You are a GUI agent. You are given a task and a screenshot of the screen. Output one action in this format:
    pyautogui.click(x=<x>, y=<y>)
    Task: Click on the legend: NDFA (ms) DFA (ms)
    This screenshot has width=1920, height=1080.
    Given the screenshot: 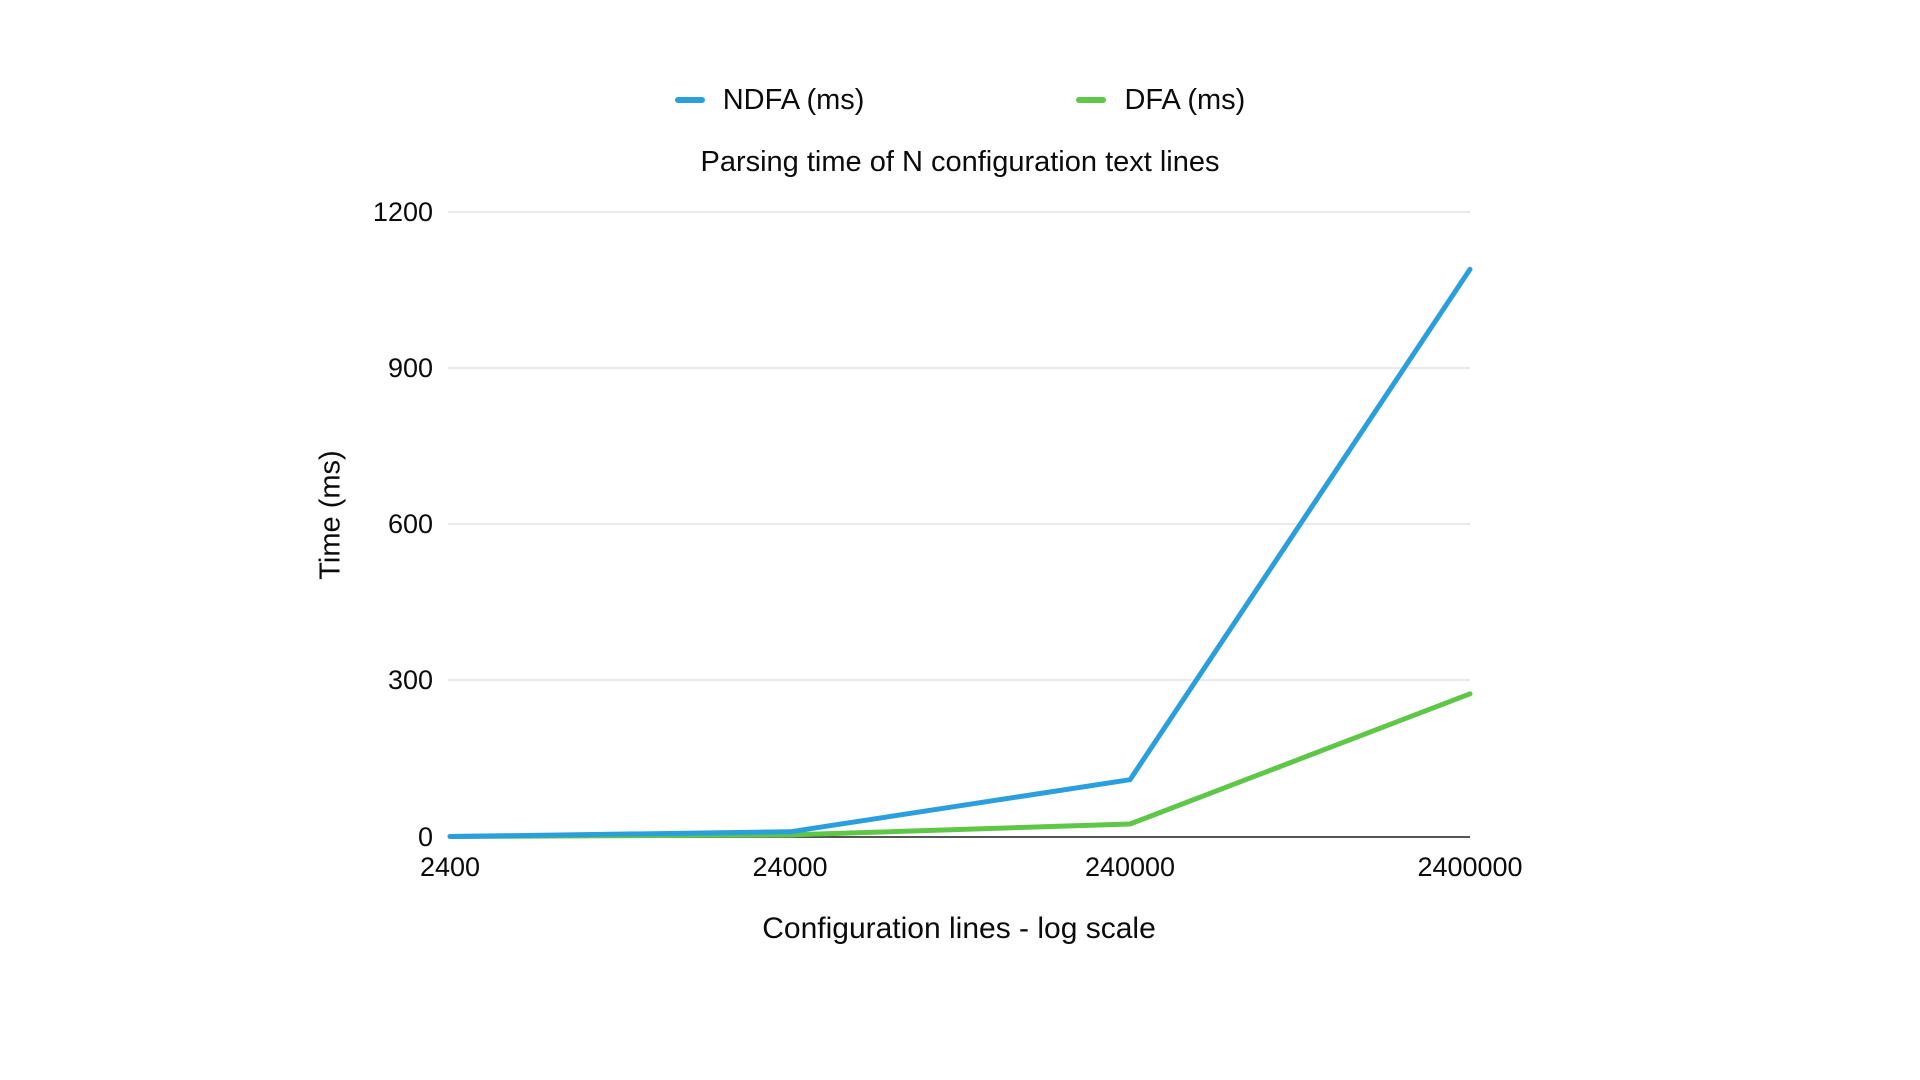 What is the action you would take?
    pyautogui.click(x=960, y=100)
    